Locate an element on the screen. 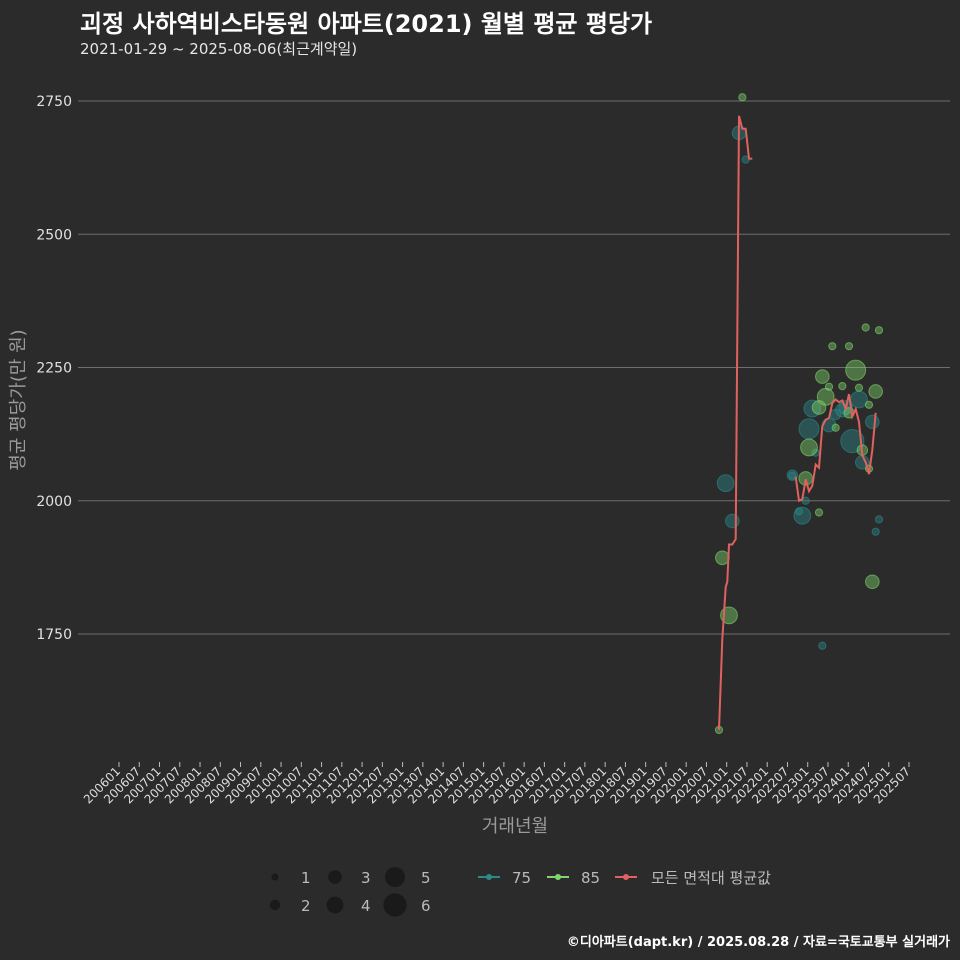 The width and height of the screenshot is (960, 960). y-tick-label: 2250 is located at coordinates (54, 369).